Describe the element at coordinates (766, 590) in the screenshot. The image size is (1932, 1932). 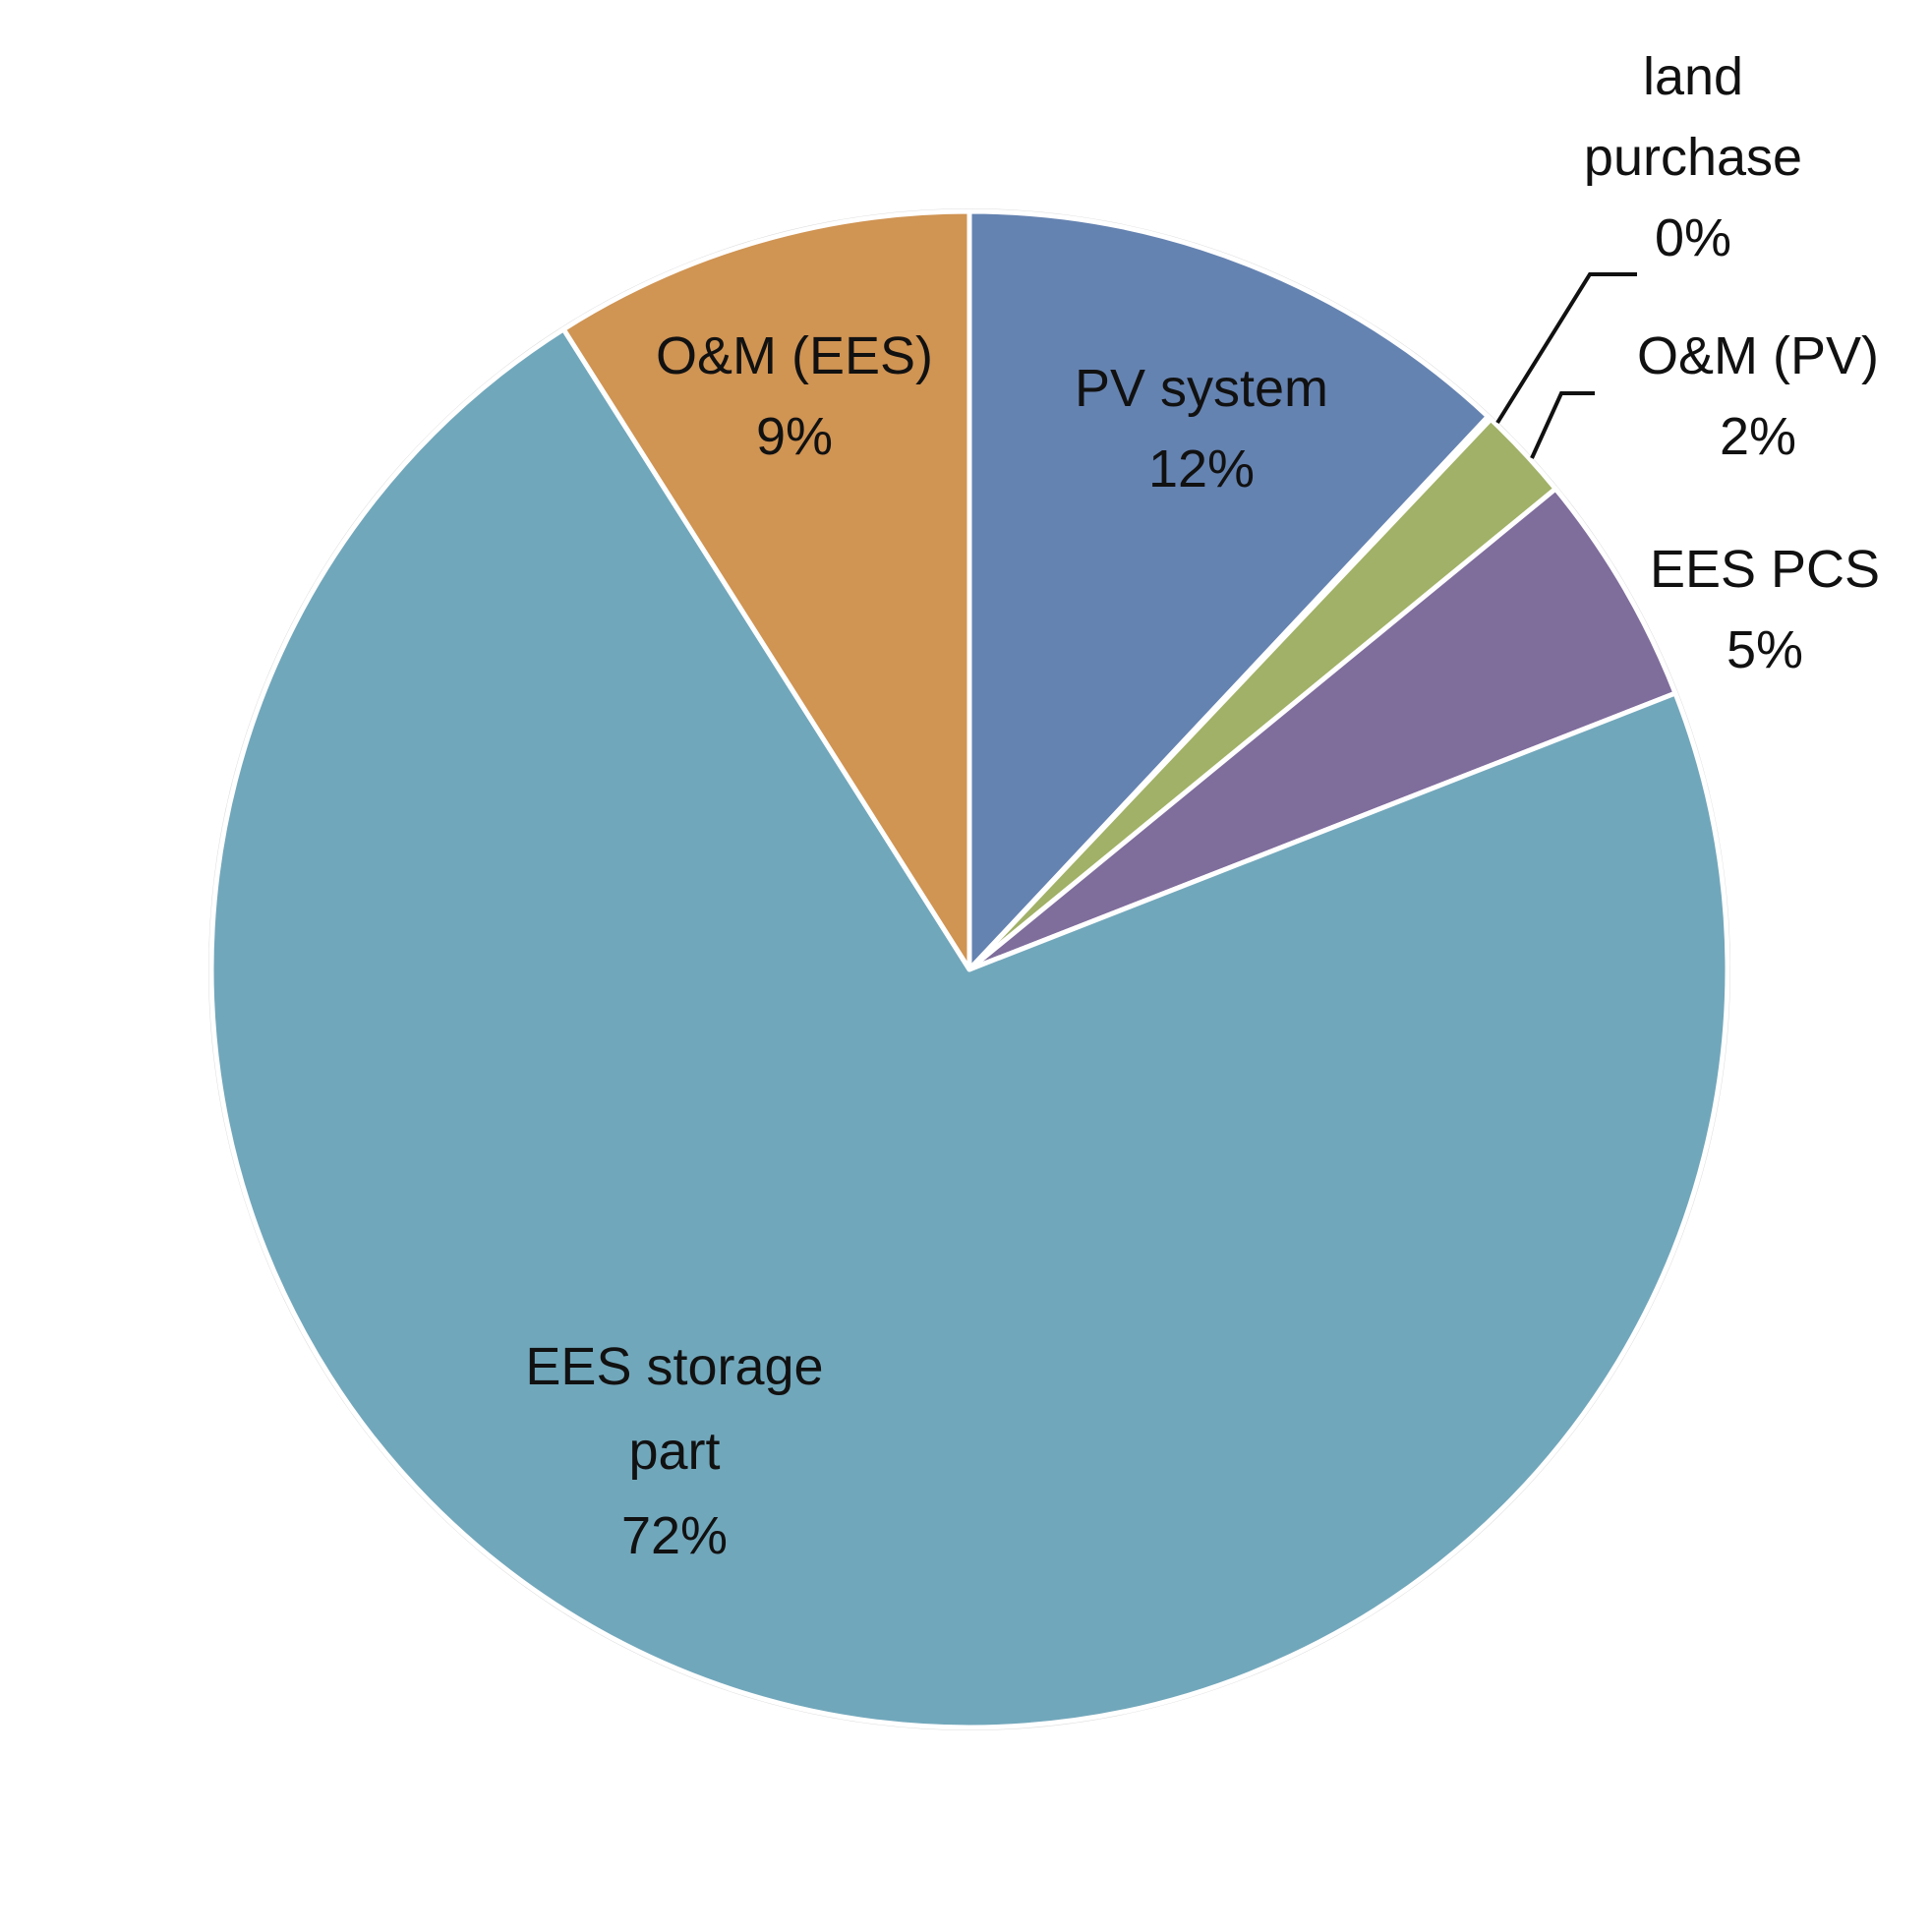
I see `pie-slice-oandm-ees` at that location.